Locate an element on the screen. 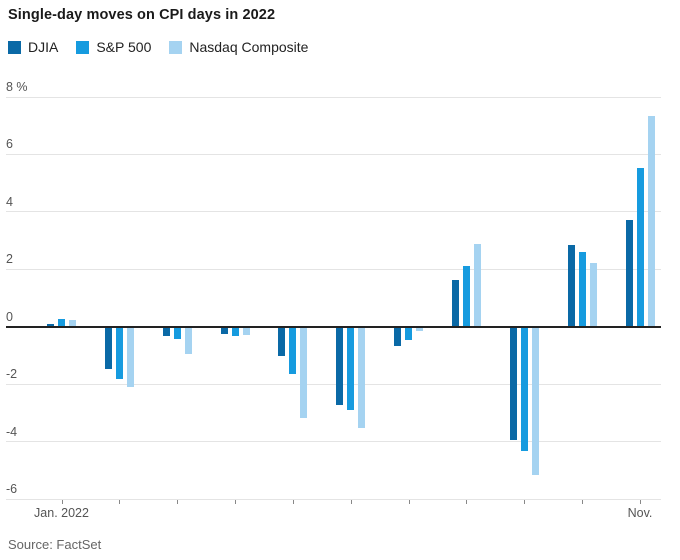 Image resolution: width=680 pixels, height=560 pixels. y-axis-tick-label: 0 is located at coordinates (9, 316).